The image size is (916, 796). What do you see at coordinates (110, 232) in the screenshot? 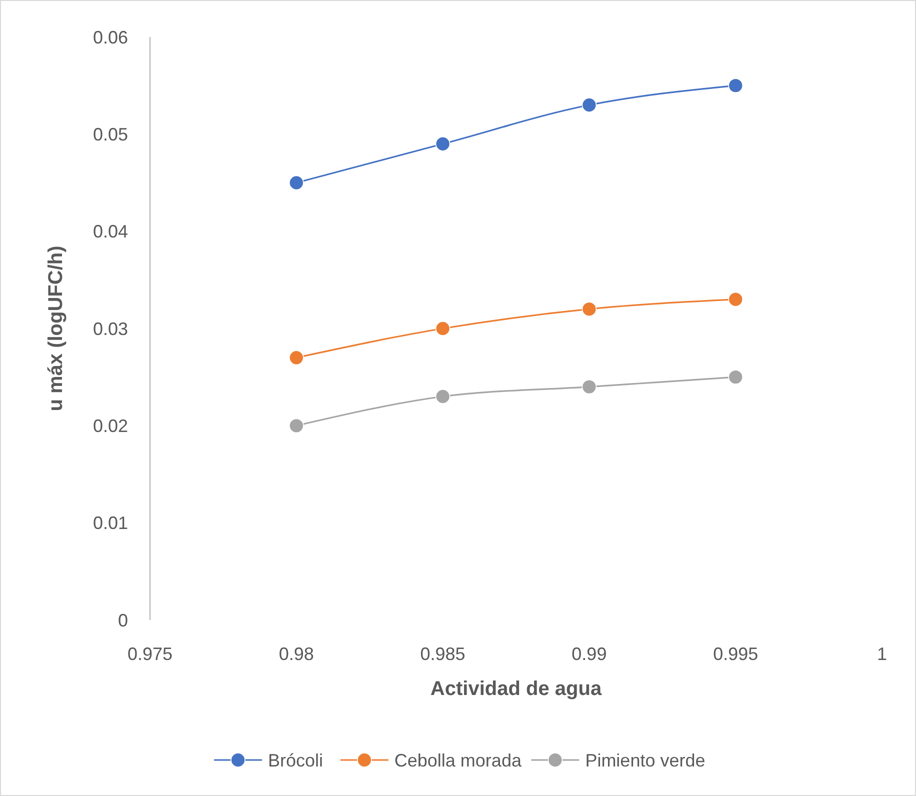
I see `y-tick-label: 0.04` at bounding box center [110, 232].